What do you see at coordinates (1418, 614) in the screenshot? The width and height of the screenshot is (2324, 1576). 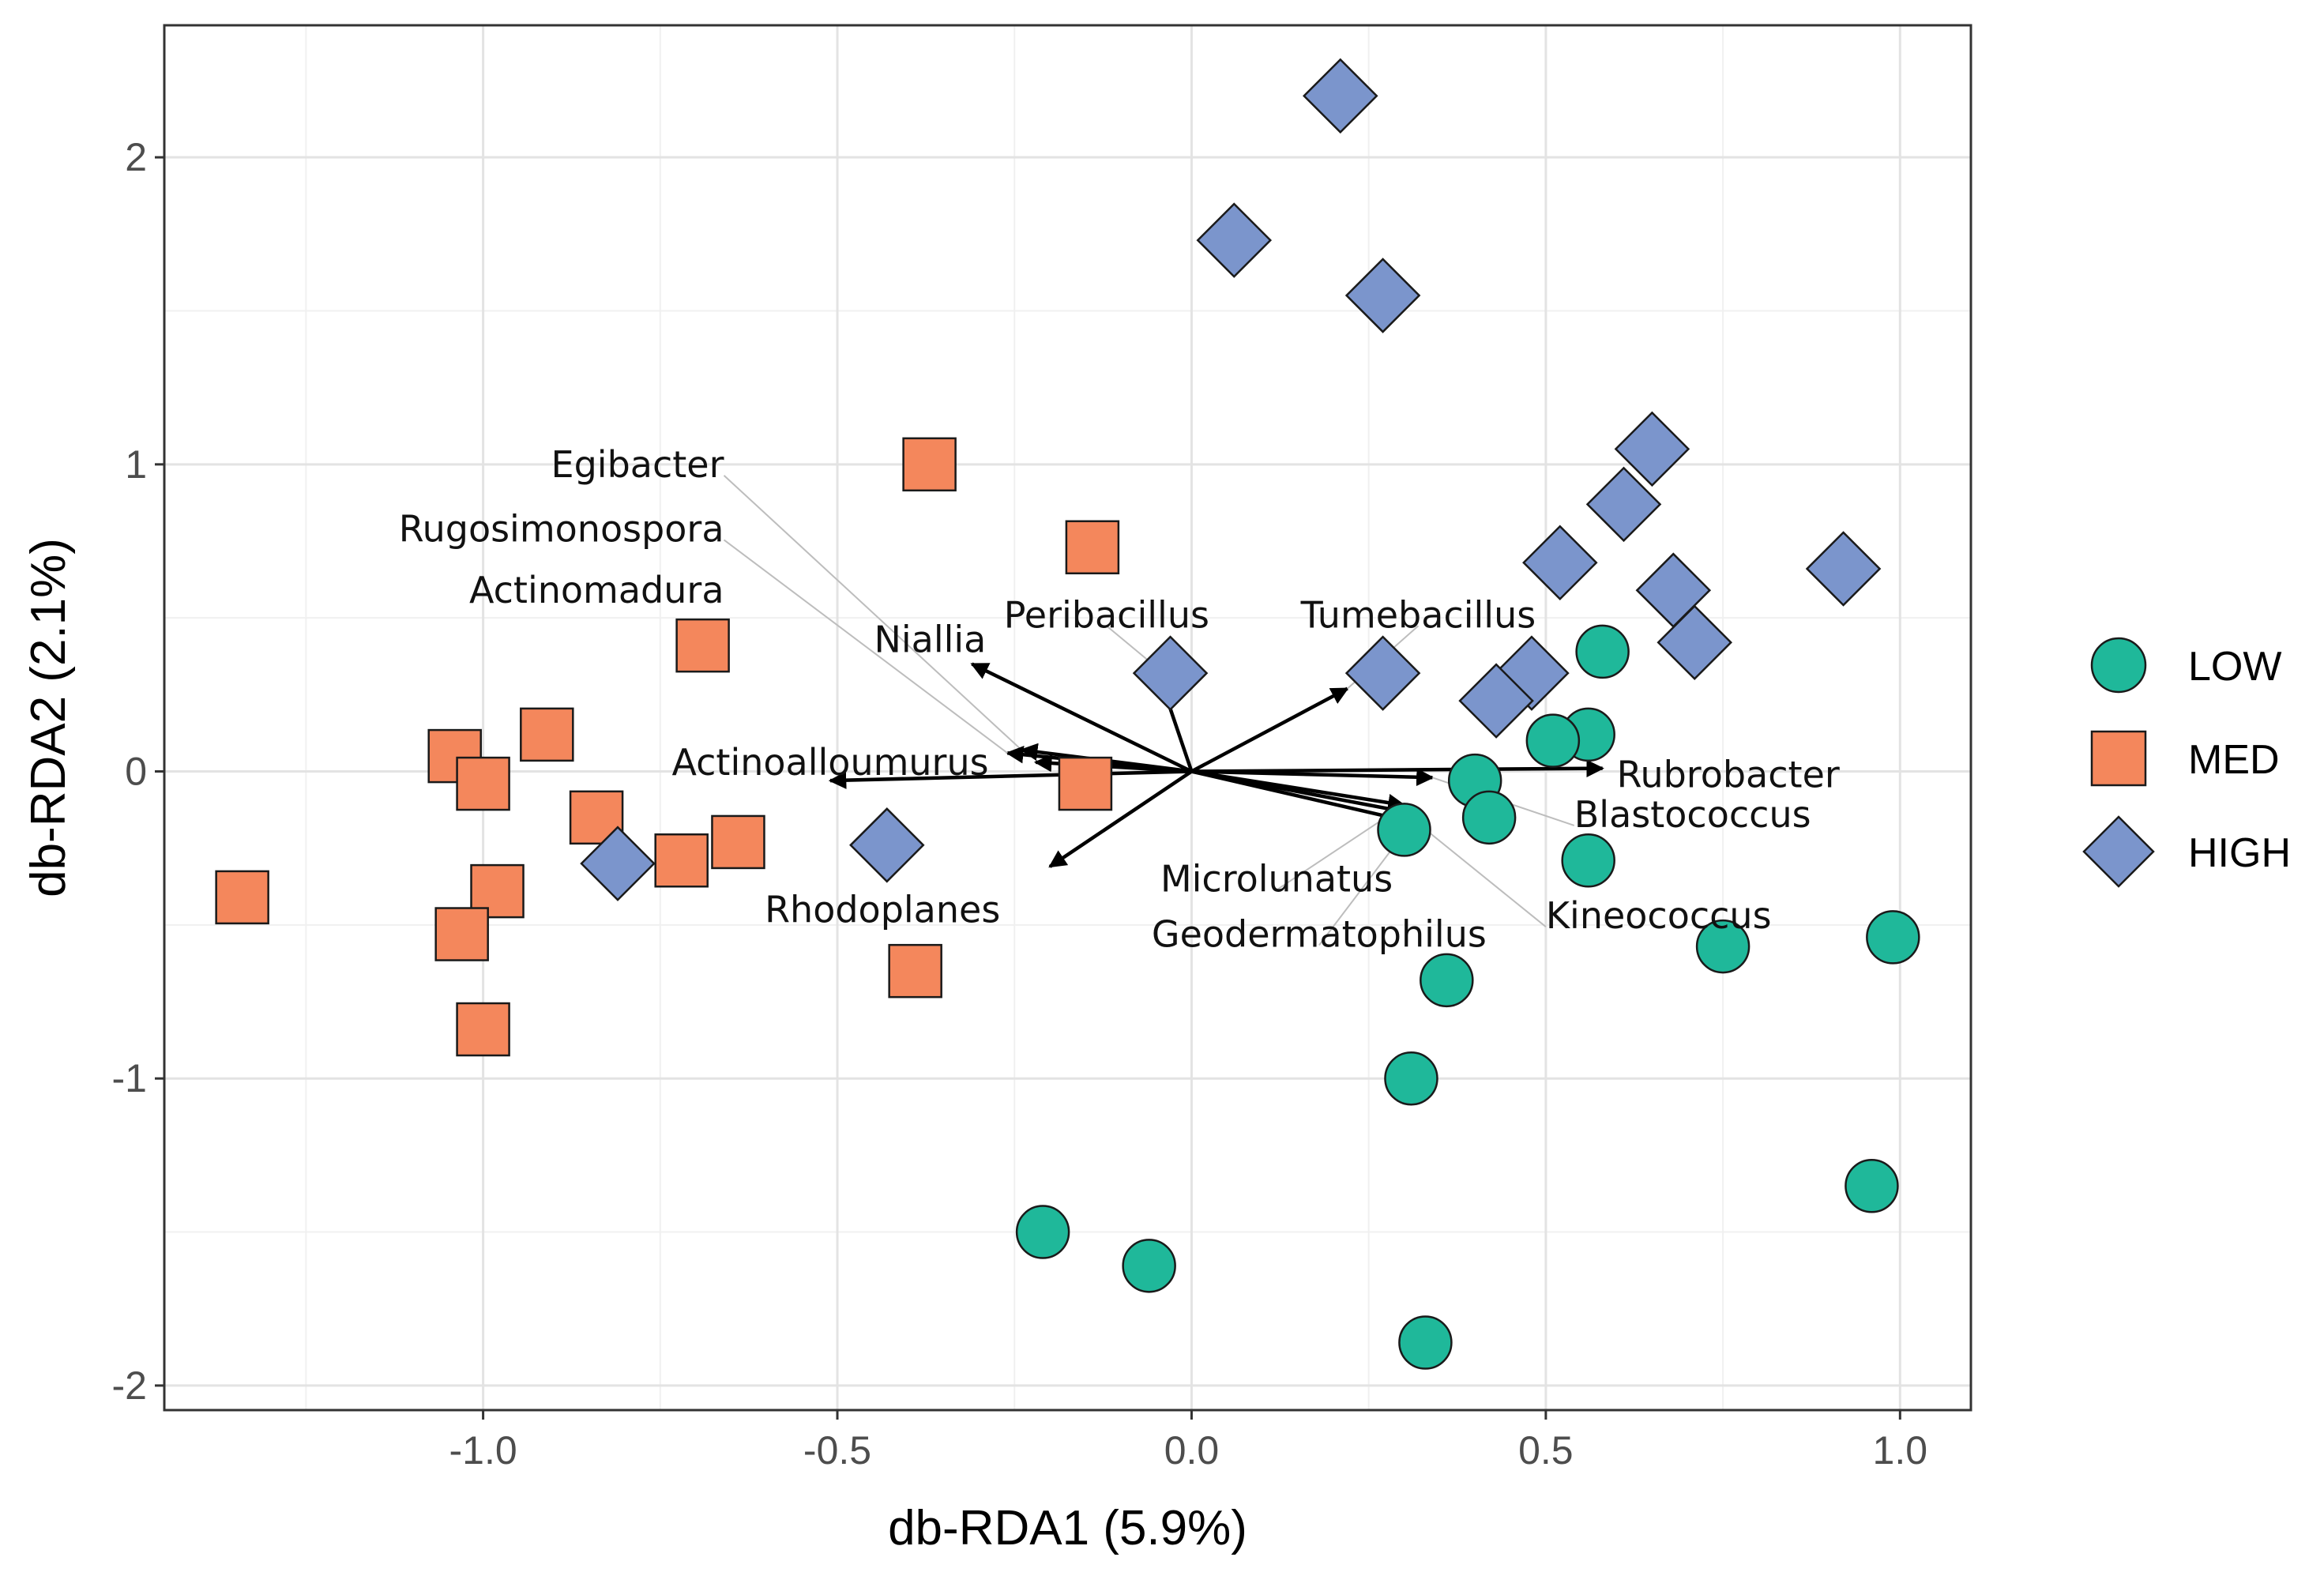 I see `arrow-label-tumebacillus: Tumebacillus` at bounding box center [1418, 614].